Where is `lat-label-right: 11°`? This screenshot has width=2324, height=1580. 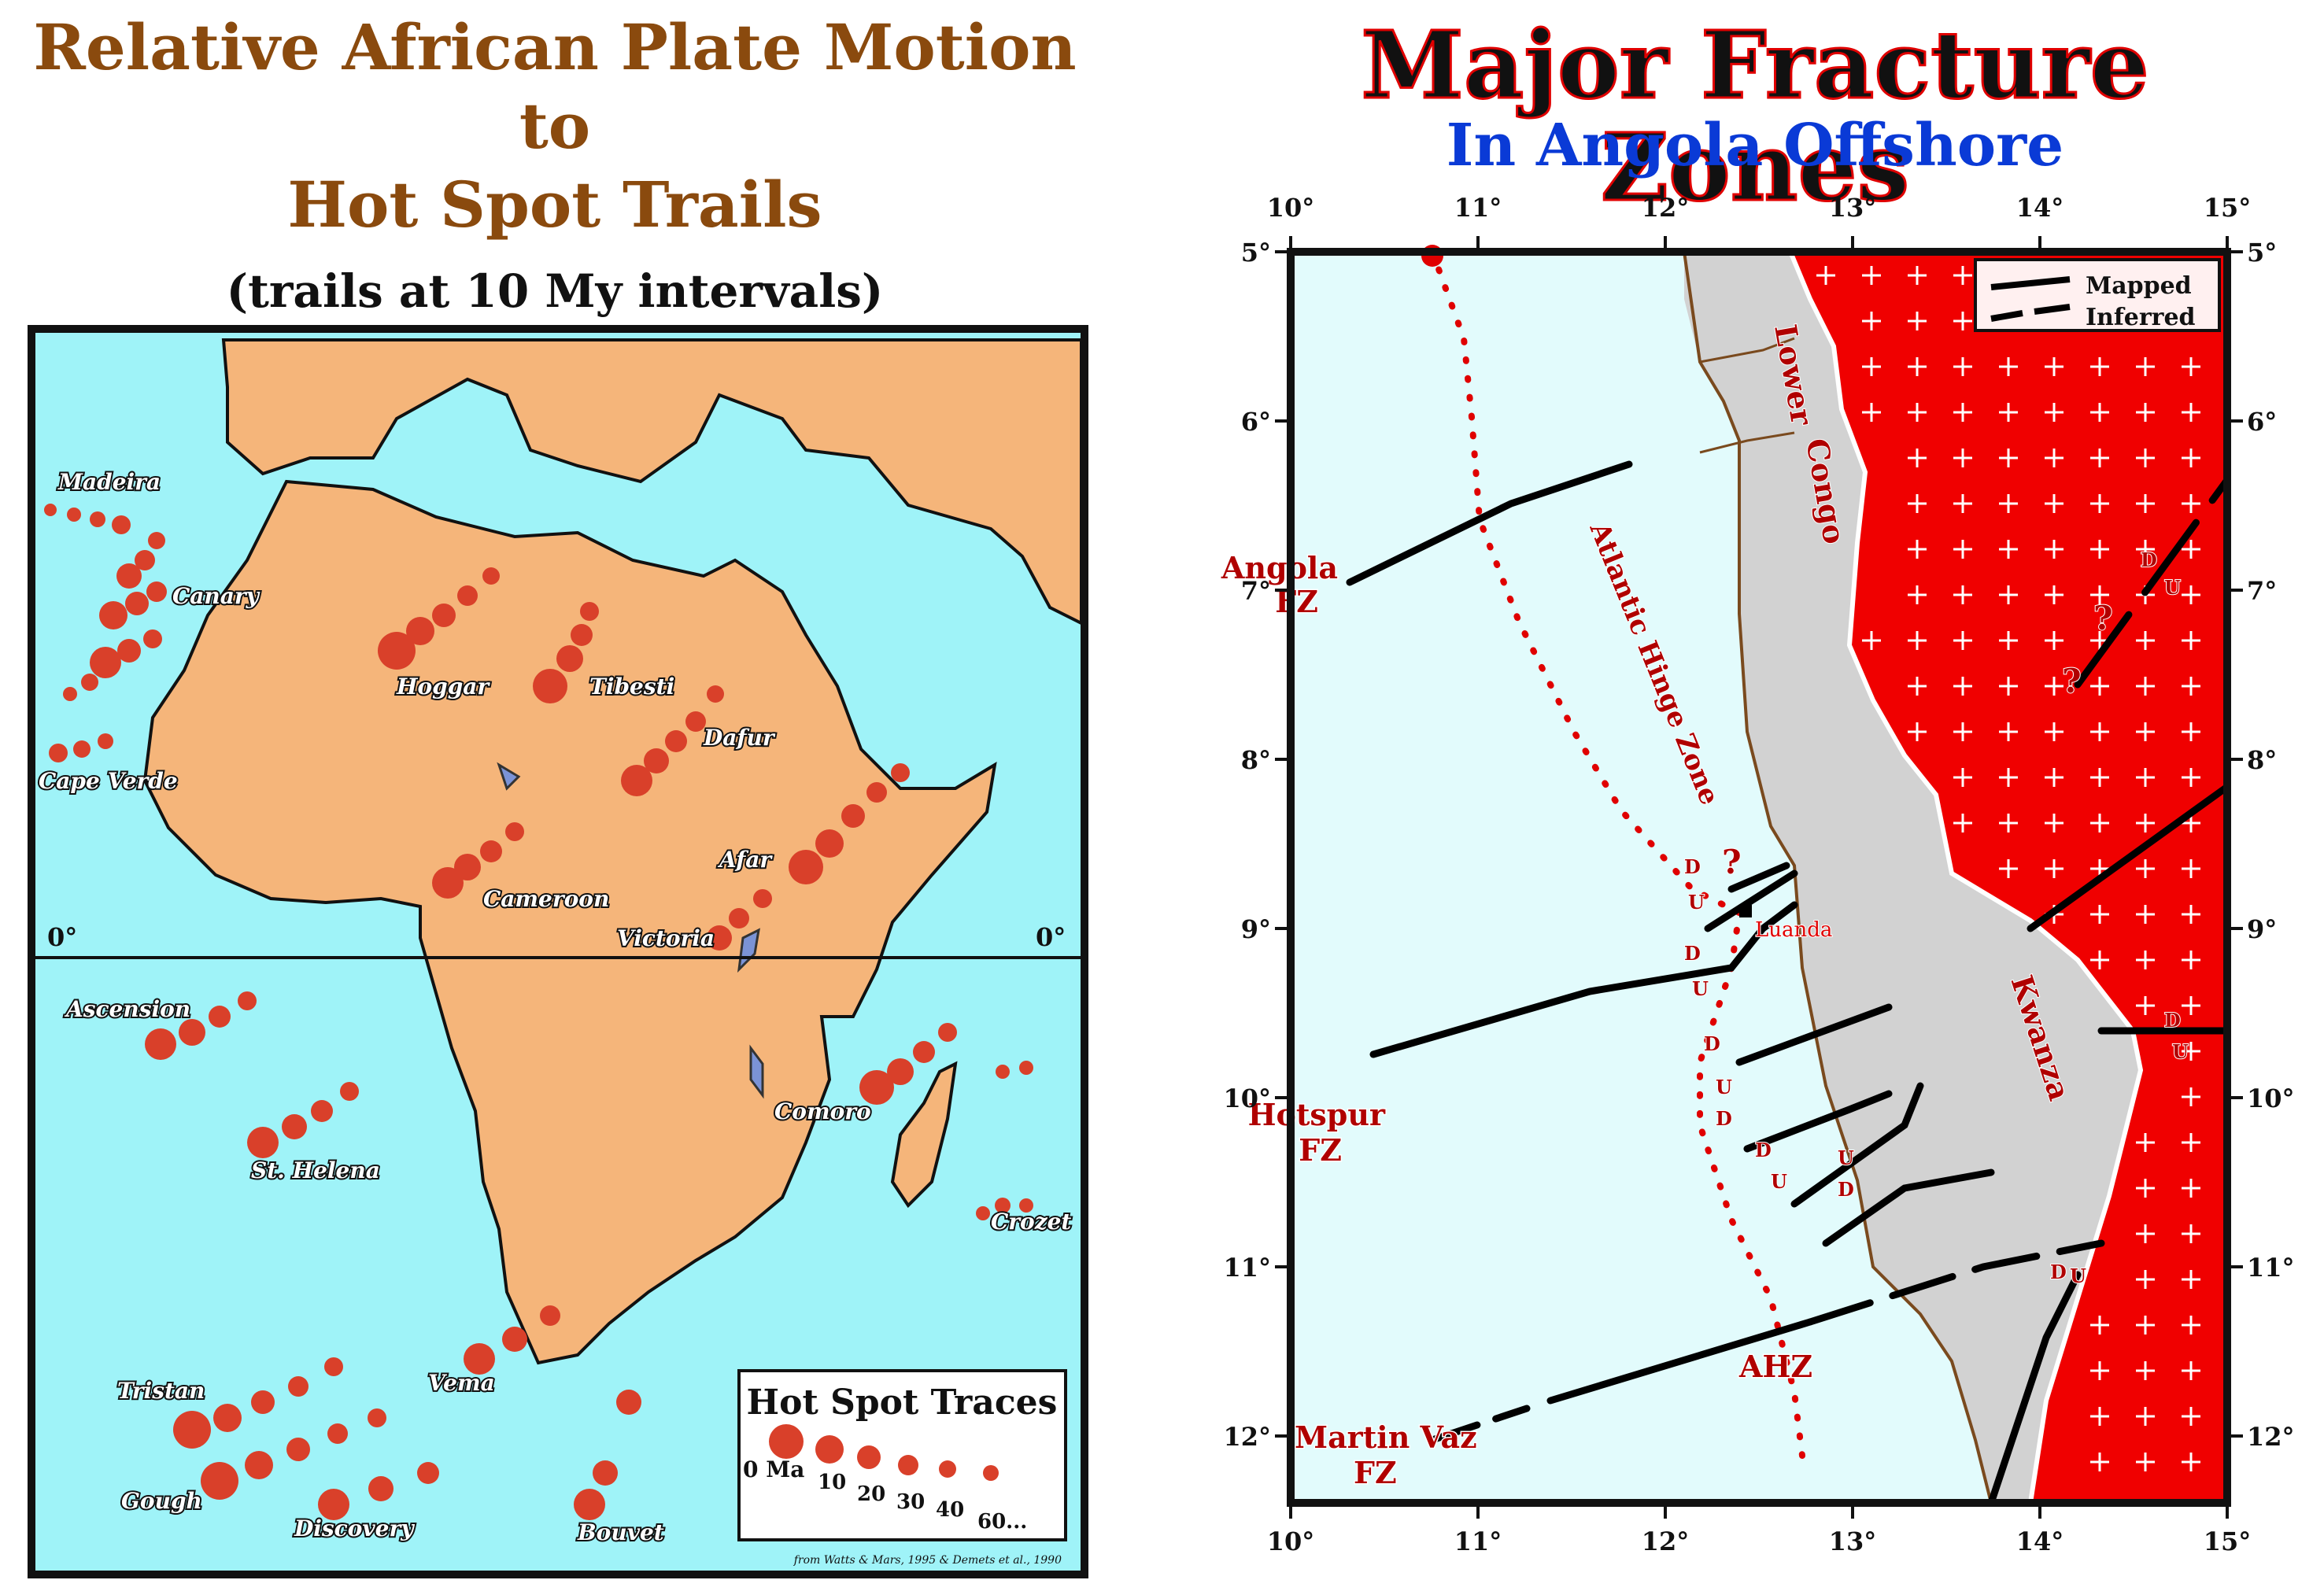 lat-label-right: 11° is located at coordinates (2271, 1268).